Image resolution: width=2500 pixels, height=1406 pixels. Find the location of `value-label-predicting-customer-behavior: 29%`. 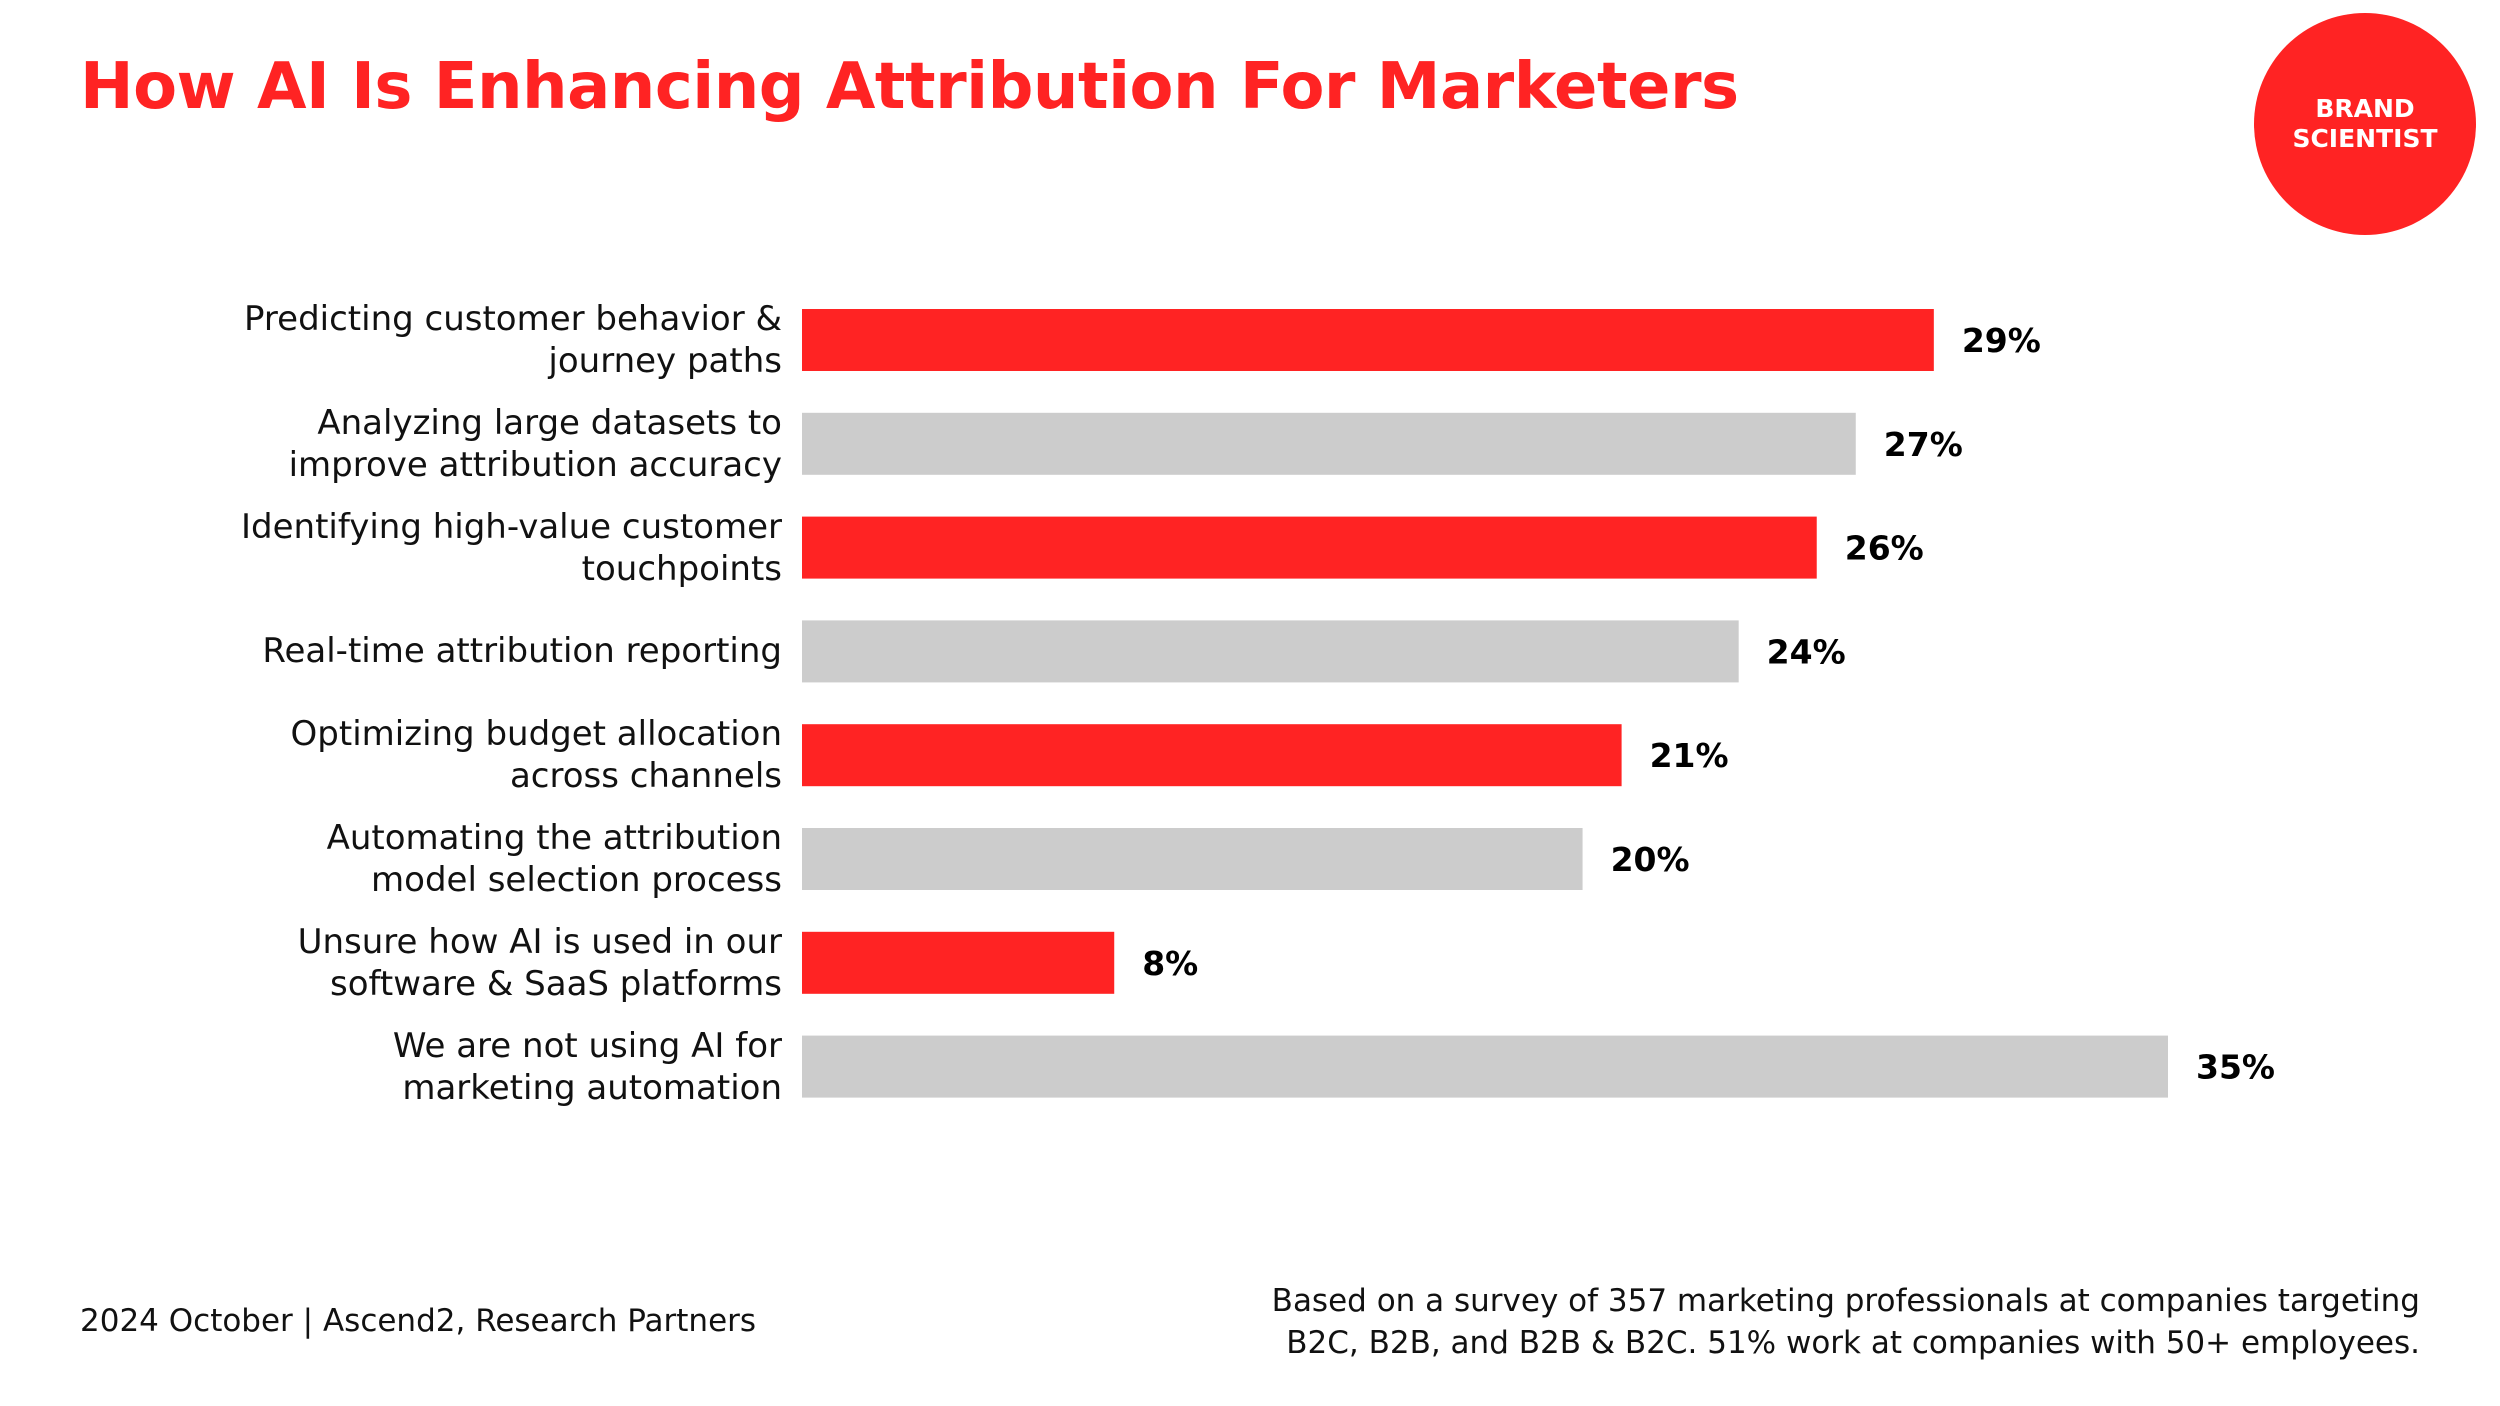

value-label-predicting-customer-behavior: 29% is located at coordinates (2001, 340).